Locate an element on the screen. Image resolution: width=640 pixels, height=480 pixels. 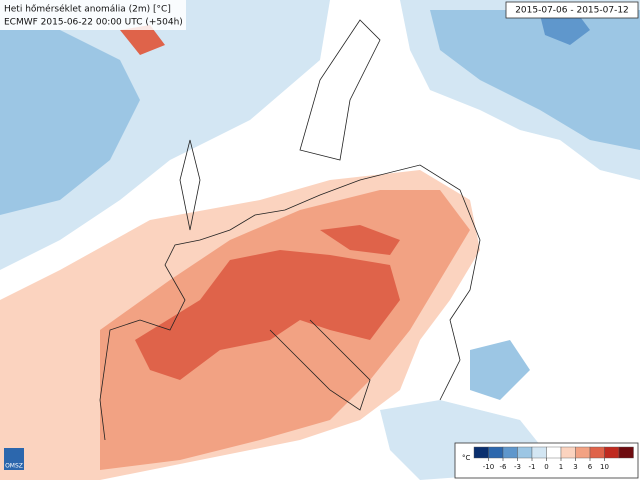
legend-tick-label: -6 is located at coordinates (504, 467).